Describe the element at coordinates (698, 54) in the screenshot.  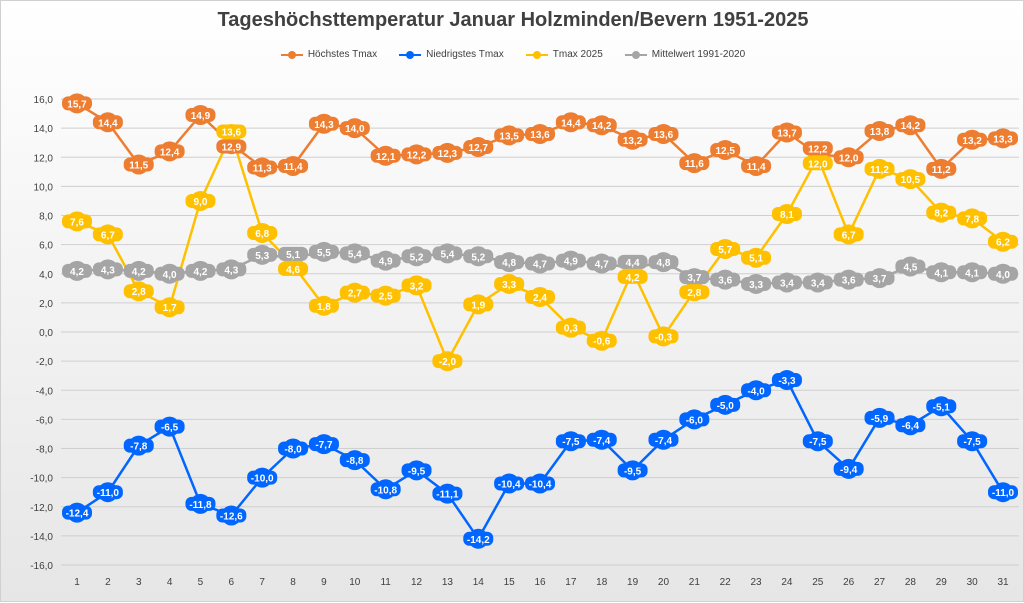
I see `legend-label: Mittelwert 1991-2020` at that location.